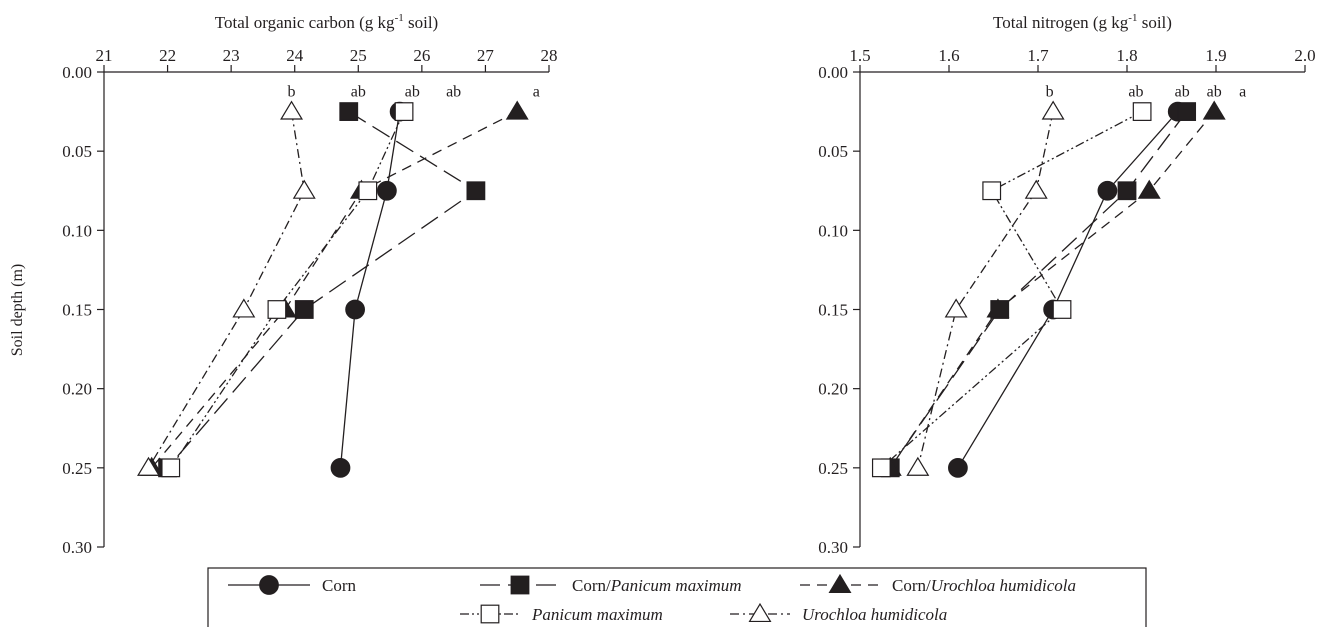 The height and width of the screenshot is (627, 1325). Describe the element at coordinates (859, 55) in the screenshot. I see `x-tick-label: 1.5` at that location.